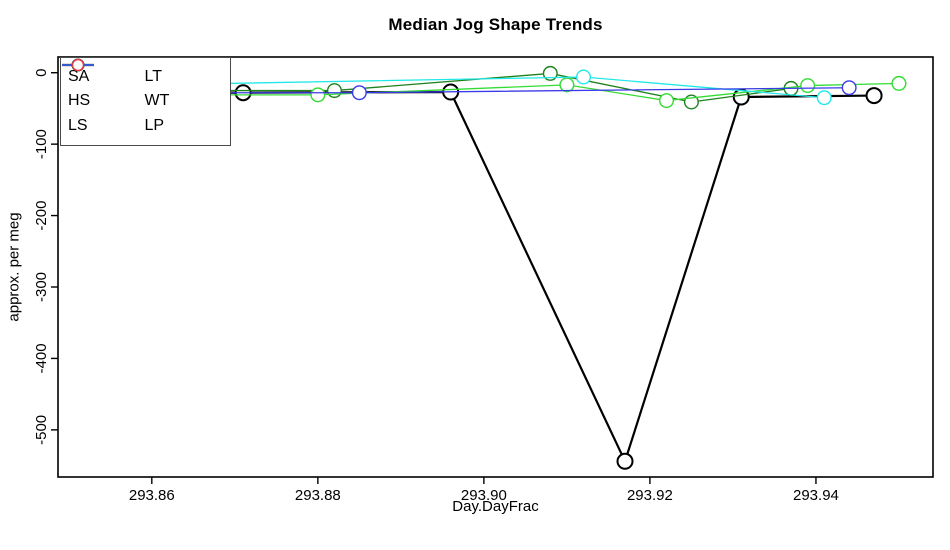 The height and width of the screenshot is (550, 950). I want to click on legend-item-label: SA, so click(79, 77).